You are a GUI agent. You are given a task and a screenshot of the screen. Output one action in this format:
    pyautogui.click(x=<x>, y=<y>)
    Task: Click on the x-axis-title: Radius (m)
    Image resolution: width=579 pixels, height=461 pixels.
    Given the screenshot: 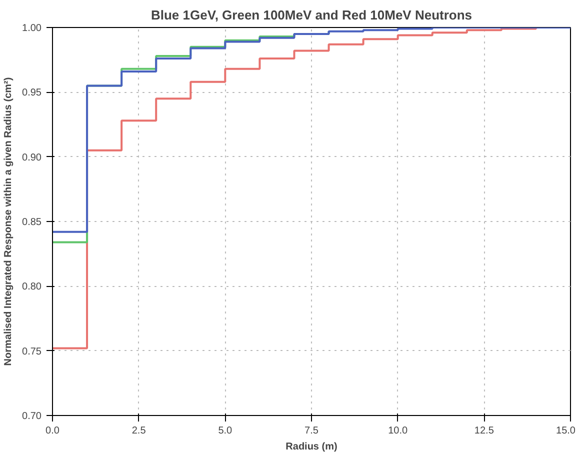 What is the action you would take?
    pyautogui.click(x=312, y=447)
    